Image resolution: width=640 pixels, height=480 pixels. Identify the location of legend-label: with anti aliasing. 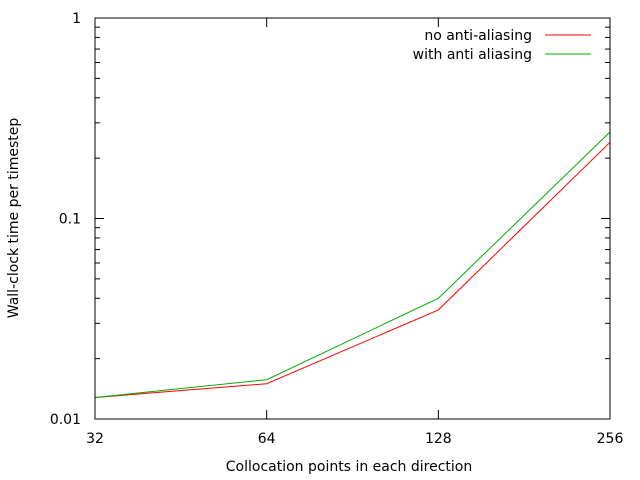
(472, 55).